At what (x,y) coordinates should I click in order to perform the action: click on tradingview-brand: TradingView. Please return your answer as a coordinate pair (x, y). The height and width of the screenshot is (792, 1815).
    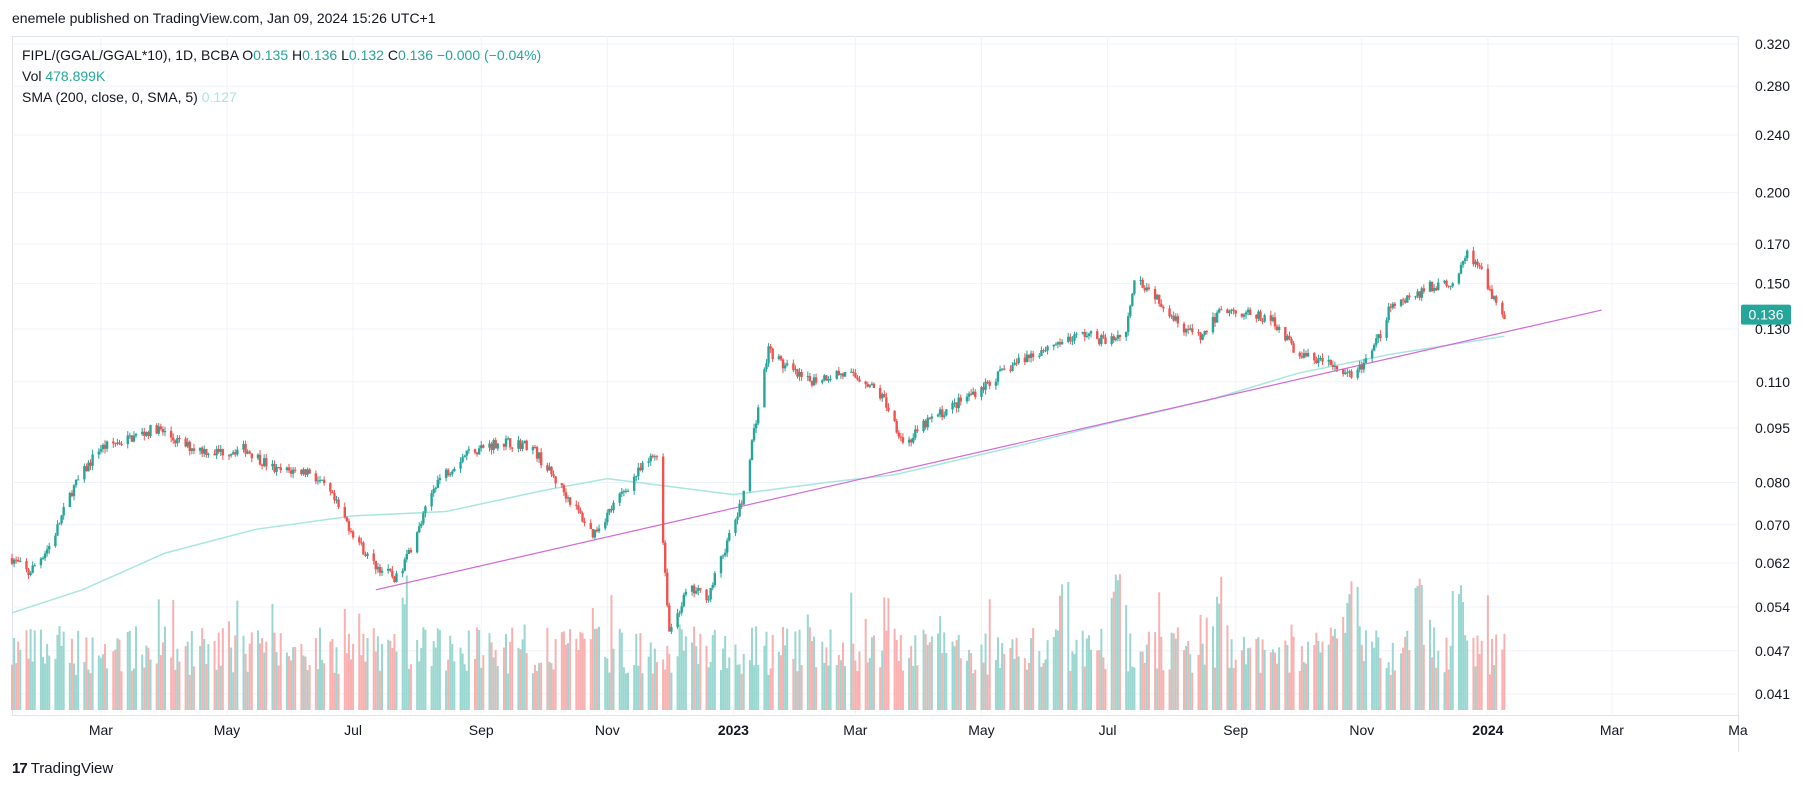
    Looking at the image, I should click on (72, 768).